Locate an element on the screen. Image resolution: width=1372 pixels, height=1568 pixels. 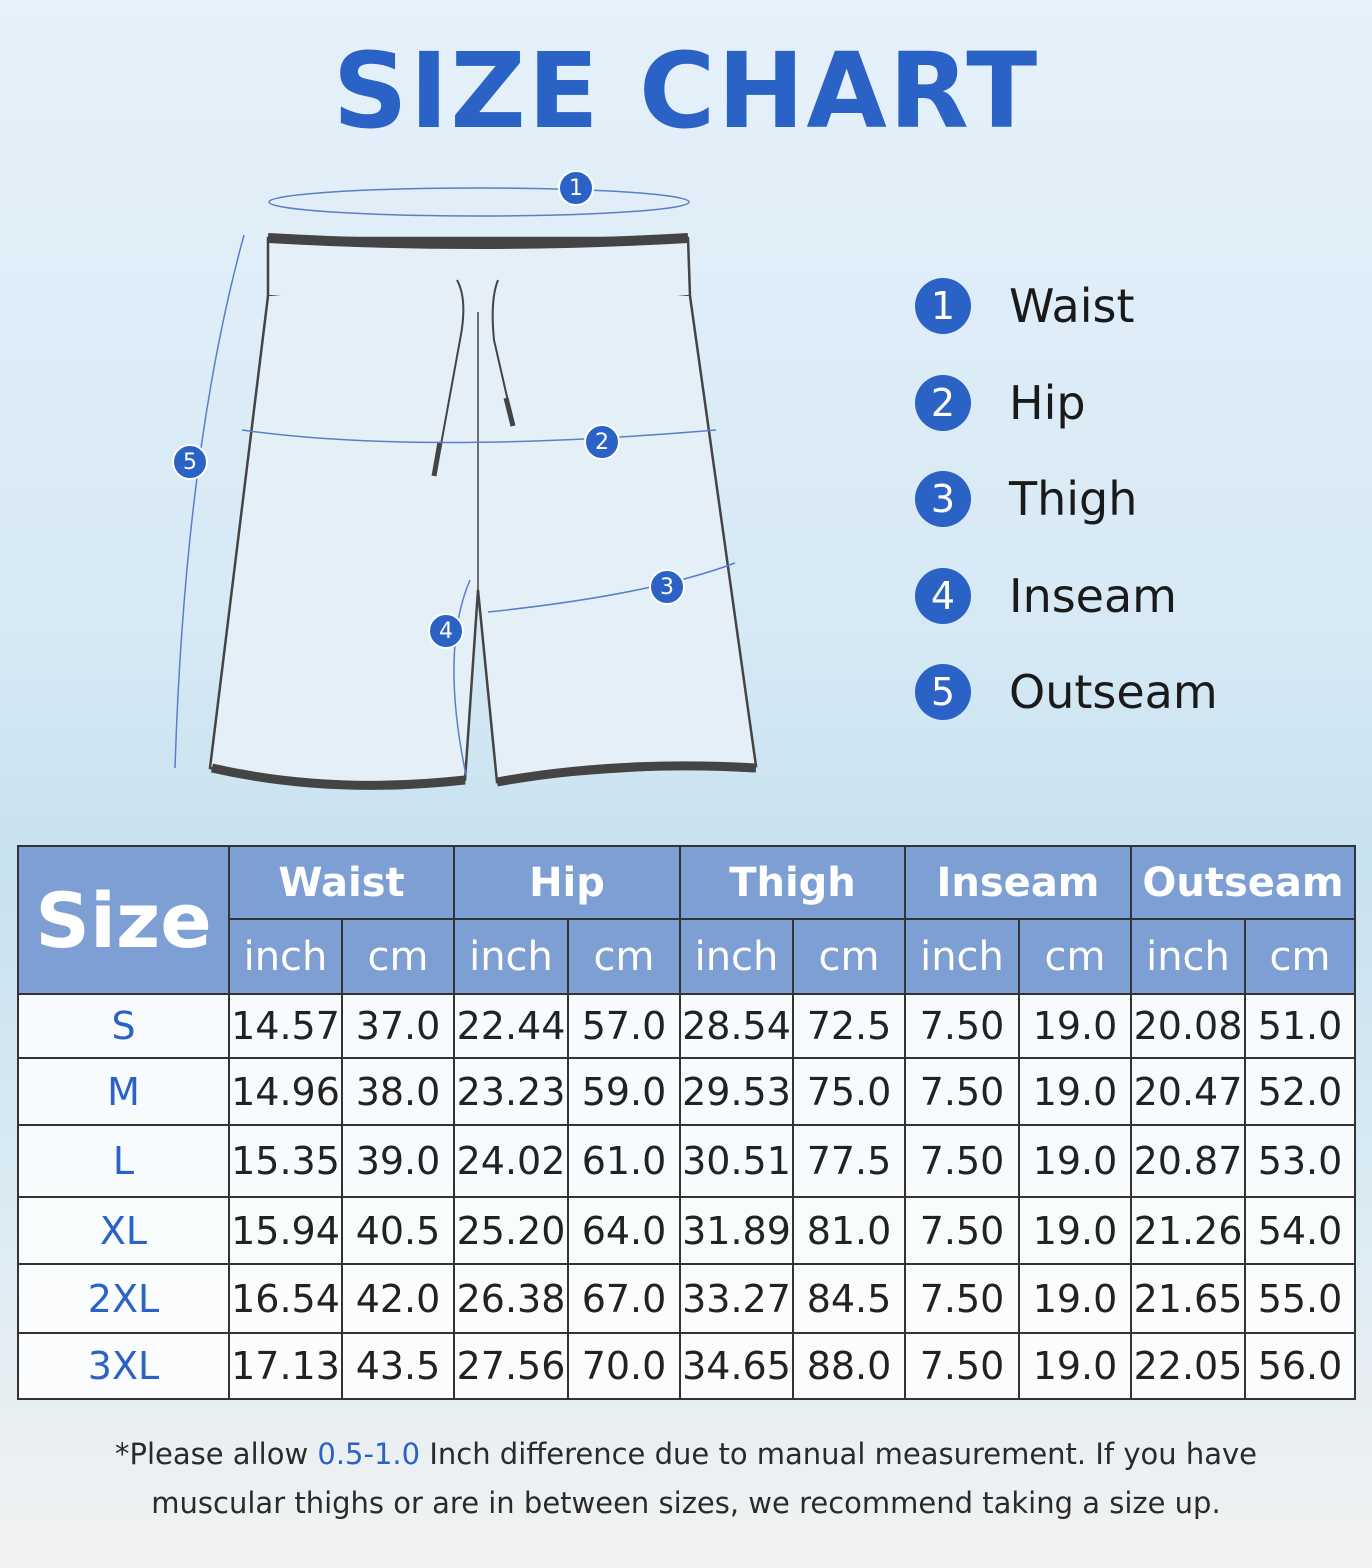
marker-number: 2 is located at coordinates (602, 442).